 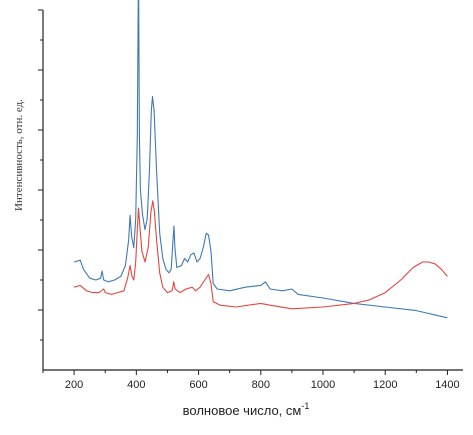 I want to click on y-axis-title: Интенсивность, отн. ед., so click(x=19, y=155).